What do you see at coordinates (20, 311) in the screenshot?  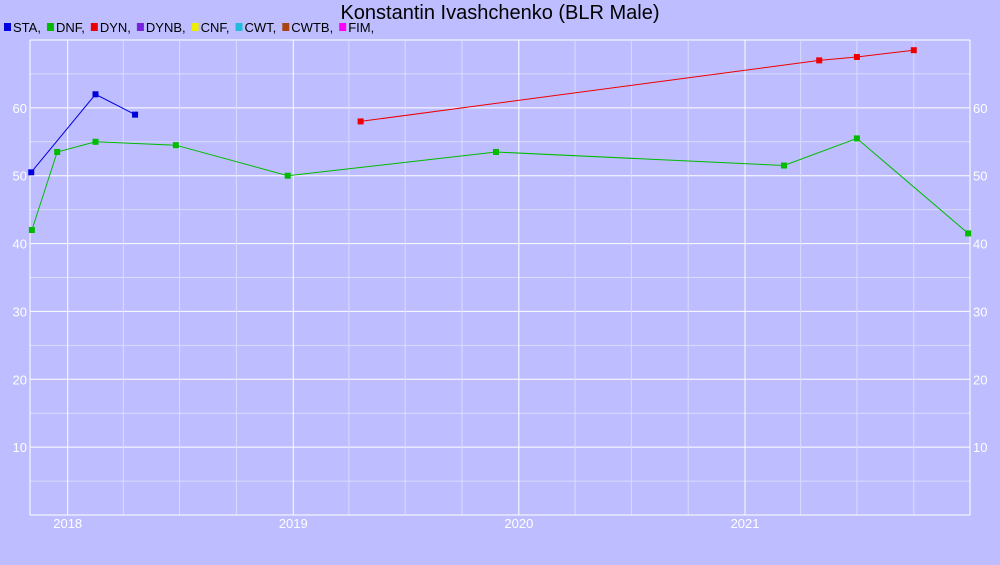 I see `y-tick-label-left: 30` at bounding box center [20, 311].